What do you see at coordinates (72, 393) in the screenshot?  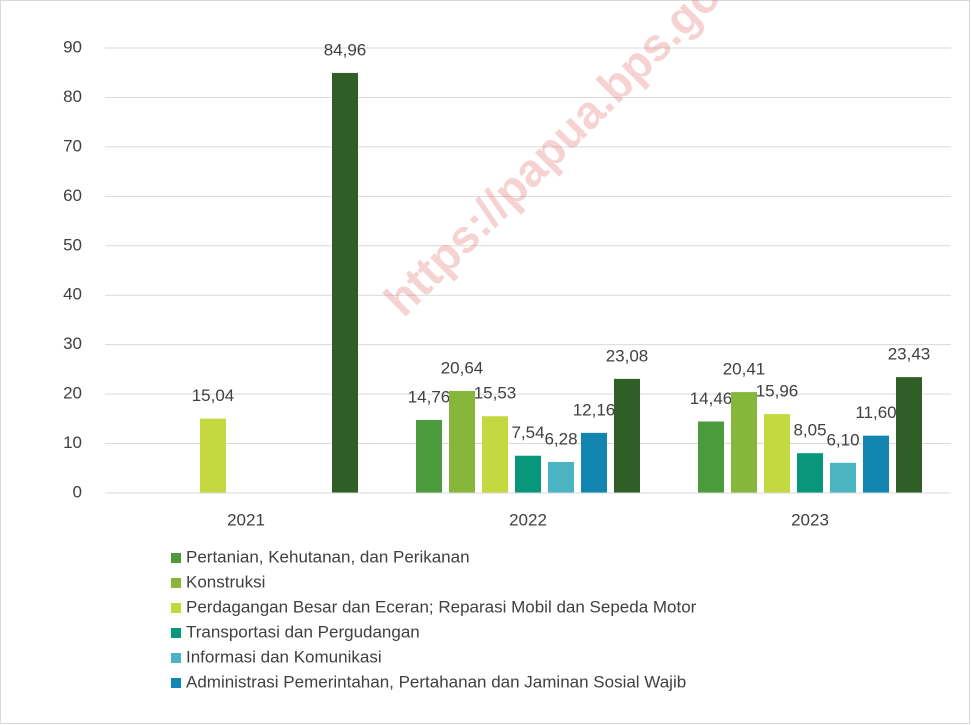 I see `y-tick-label: 20` at bounding box center [72, 393].